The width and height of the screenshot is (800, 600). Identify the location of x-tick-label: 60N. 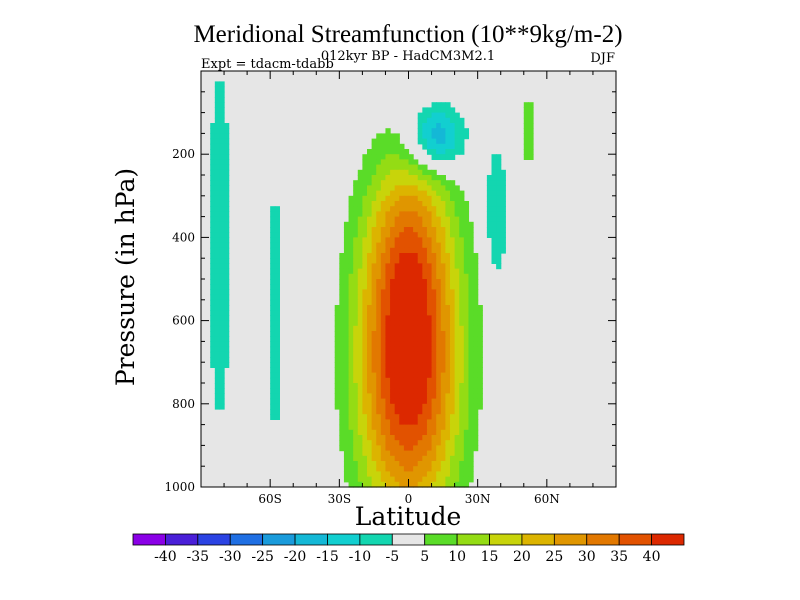
(547, 499).